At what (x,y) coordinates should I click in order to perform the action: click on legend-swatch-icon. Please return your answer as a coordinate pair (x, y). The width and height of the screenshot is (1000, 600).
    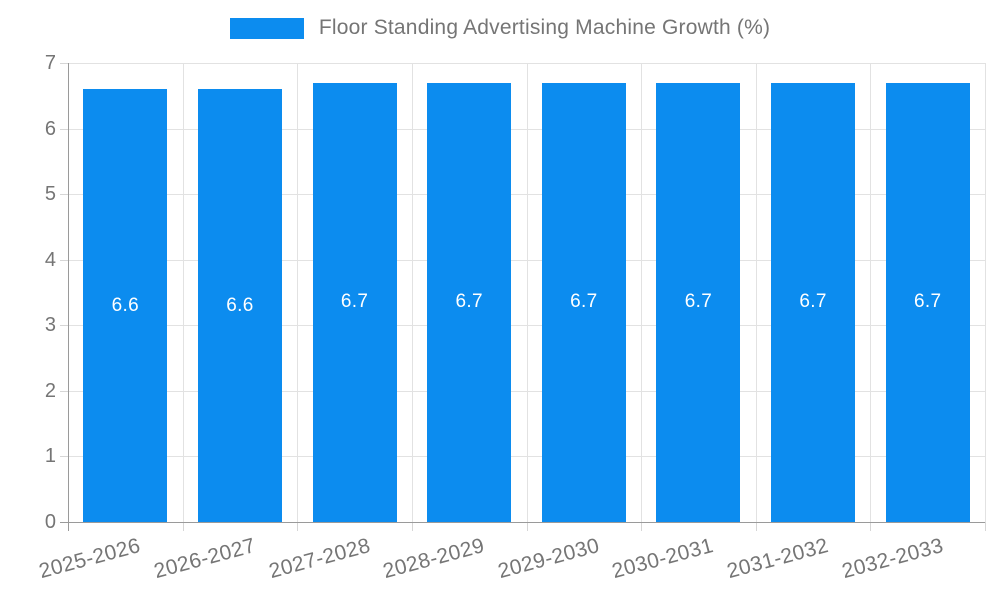
    Looking at the image, I should click on (266, 28).